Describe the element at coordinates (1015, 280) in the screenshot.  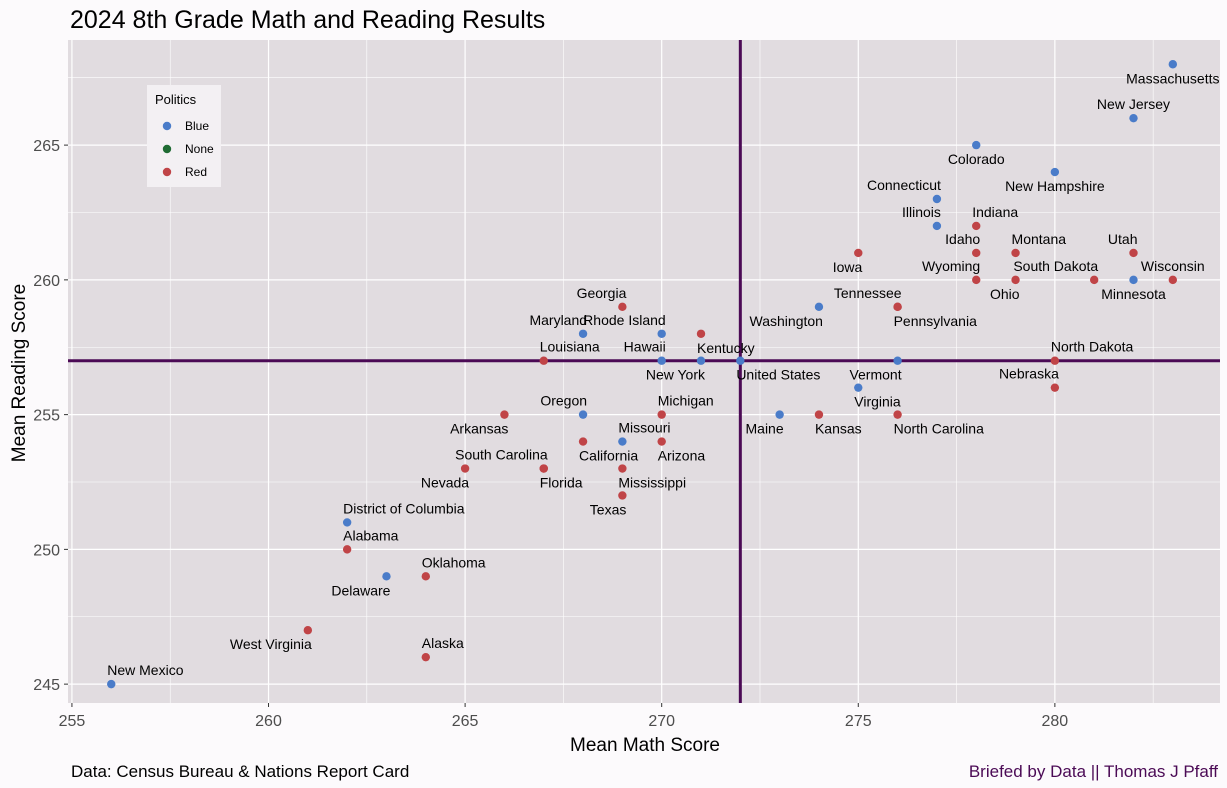
I see `point-ohio` at that location.